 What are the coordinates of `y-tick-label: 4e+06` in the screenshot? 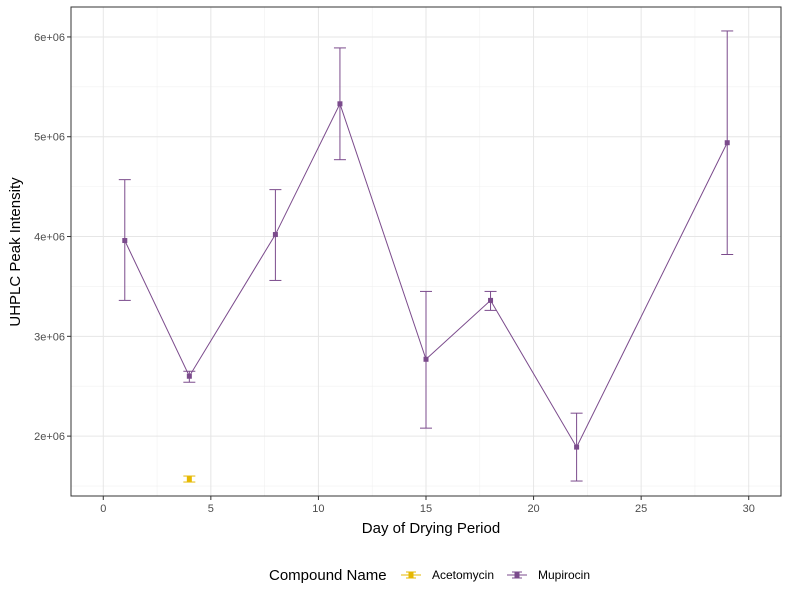 It's located at (49, 238).